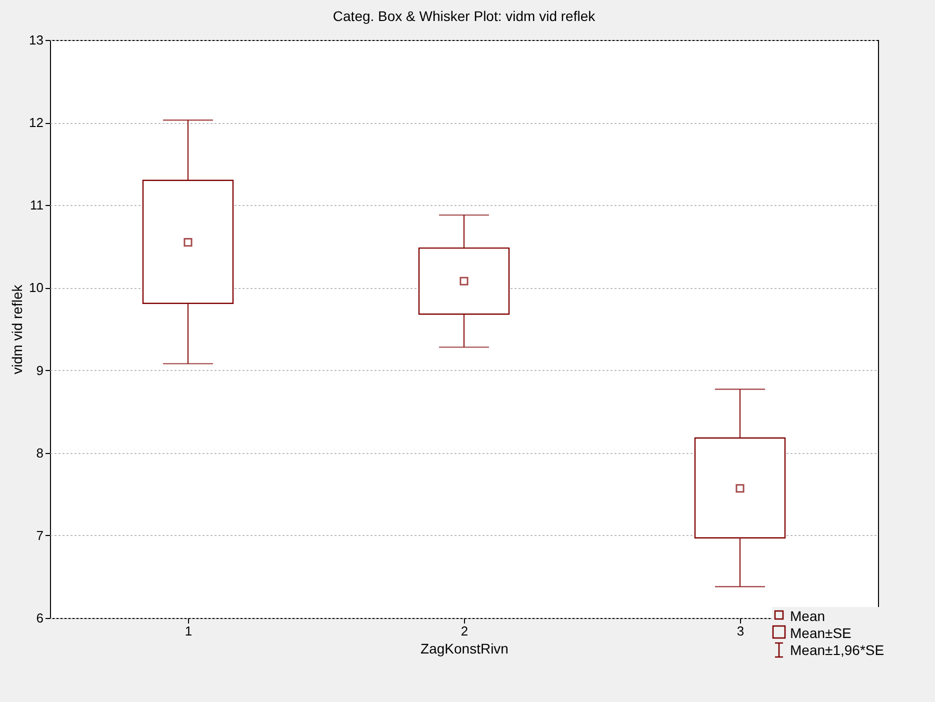 Image resolution: width=935 pixels, height=702 pixels. Describe the element at coordinates (36, 40) in the screenshot. I see `y-tick-label: 13` at that location.